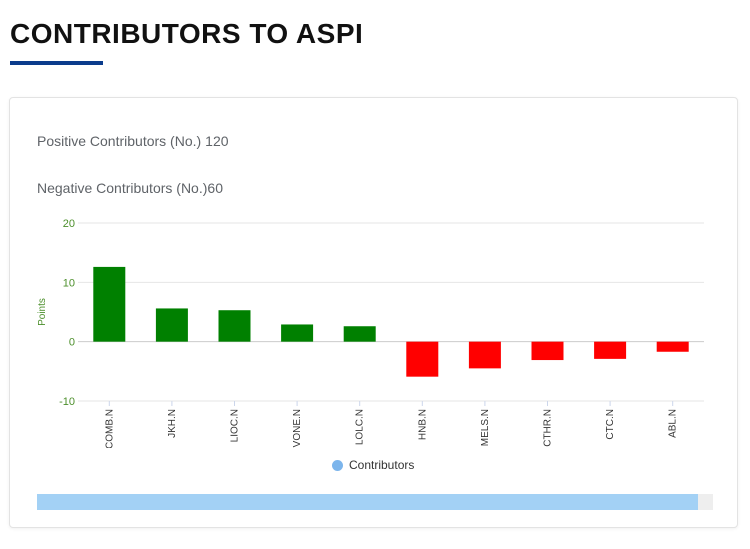 This screenshot has width=750, height=549. What do you see at coordinates (69, 224) in the screenshot?
I see `y-tick-label: 20` at bounding box center [69, 224].